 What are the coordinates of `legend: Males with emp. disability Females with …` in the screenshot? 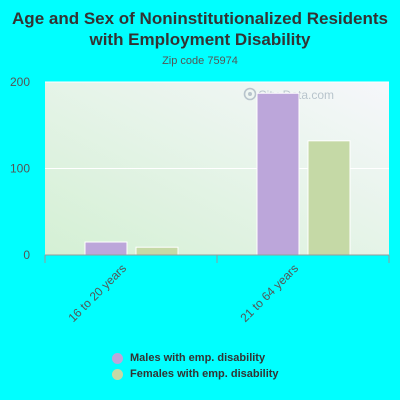 It's located at (195, 366).